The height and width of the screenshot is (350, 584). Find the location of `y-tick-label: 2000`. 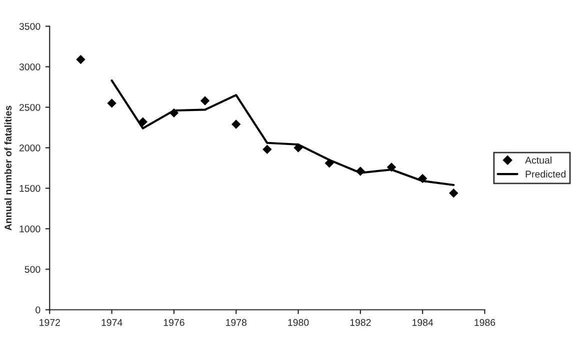

y-tick-label: 2000 is located at coordinates (29, 148).